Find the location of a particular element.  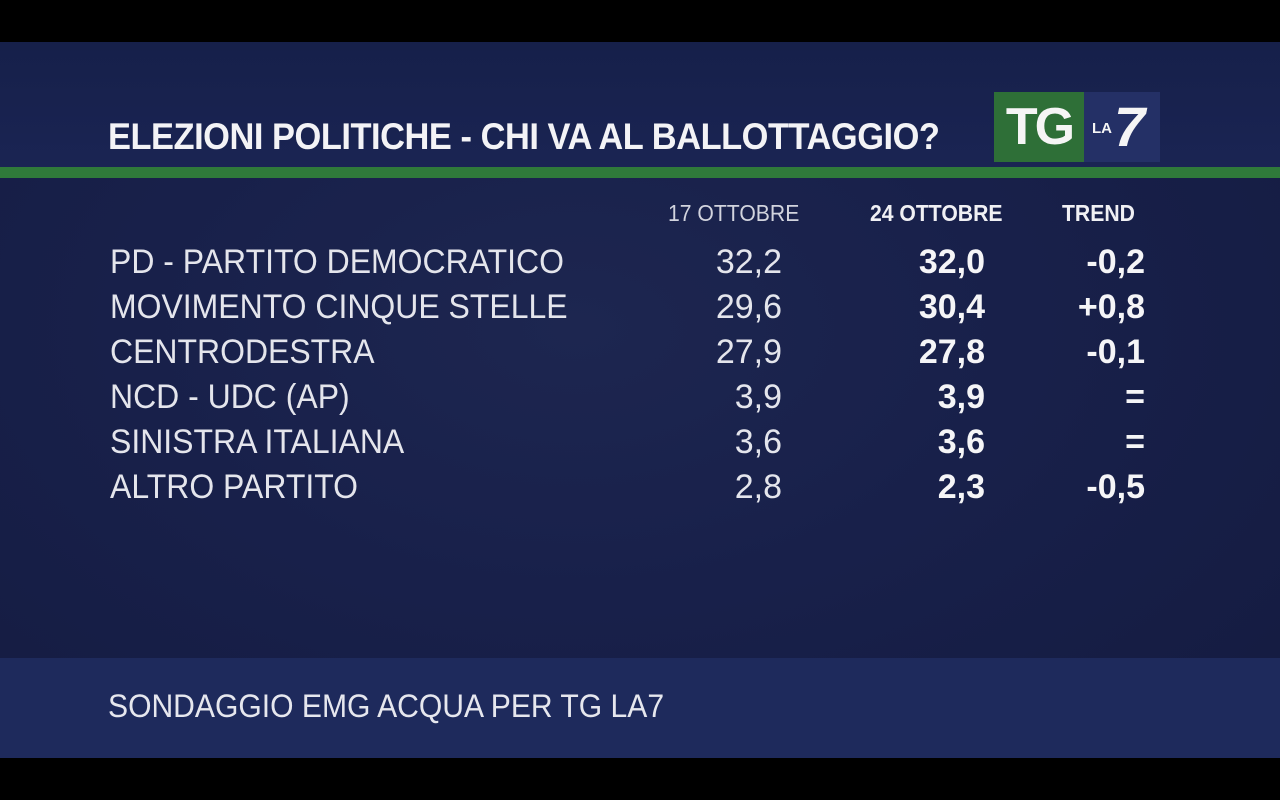

value-24-ottobre: 30,4 is located at coordinates (951, 307).